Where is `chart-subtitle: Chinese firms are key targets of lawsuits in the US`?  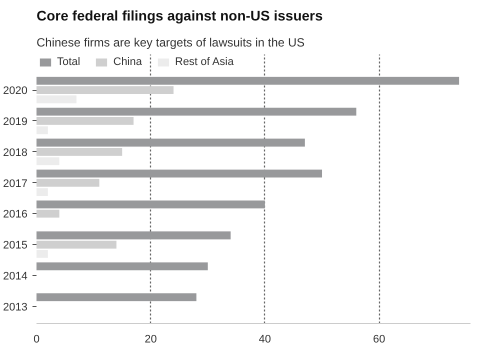
chart-subtitle: Chinese firms are key targets of lawsuits in the US is located at coordinates (170, 43).